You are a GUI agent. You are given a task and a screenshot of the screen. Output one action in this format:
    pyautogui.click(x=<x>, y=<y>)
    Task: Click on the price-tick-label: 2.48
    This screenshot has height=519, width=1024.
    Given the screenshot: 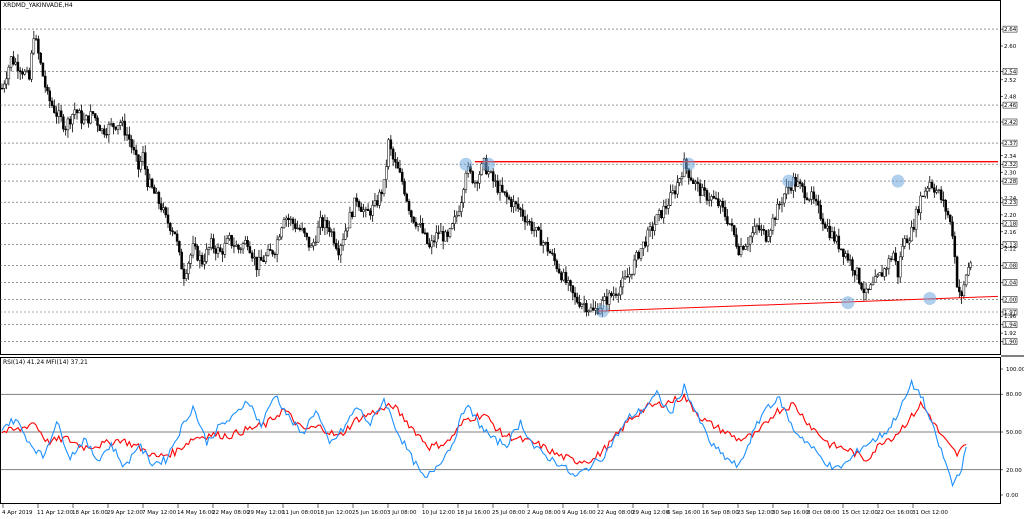 What is the action you would take?
    pyautogui.click(x=1010, y=98)
    